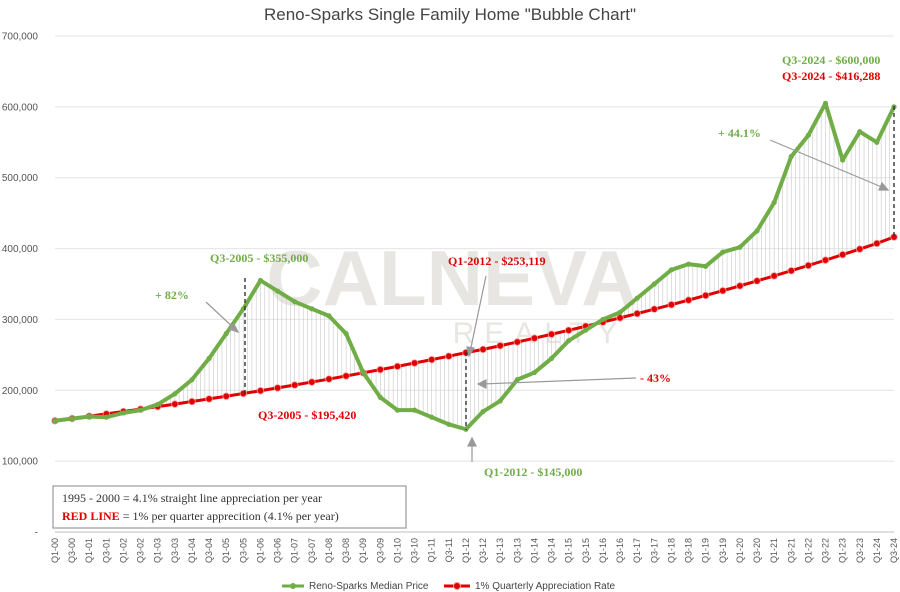  Describe the element at coordinates (307, 415) in the screenshot. I see `annotation-peak-2005-trend: Q3-2005 - $195,420` at that location.